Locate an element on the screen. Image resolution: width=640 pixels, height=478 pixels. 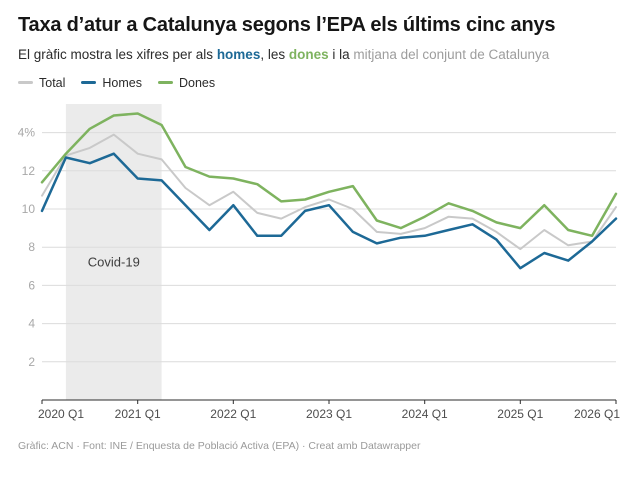
svg-text: 8 is located at coordinates (31, 247).